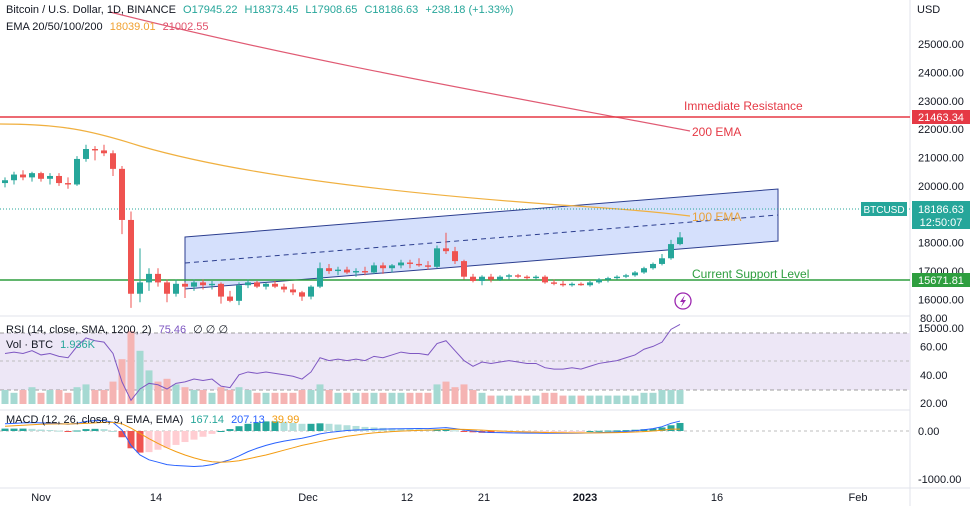 Image resolution: width=970 pixels, height=506 pixels. I want to click on rsi-tick: 40.00, so click(934, 376).